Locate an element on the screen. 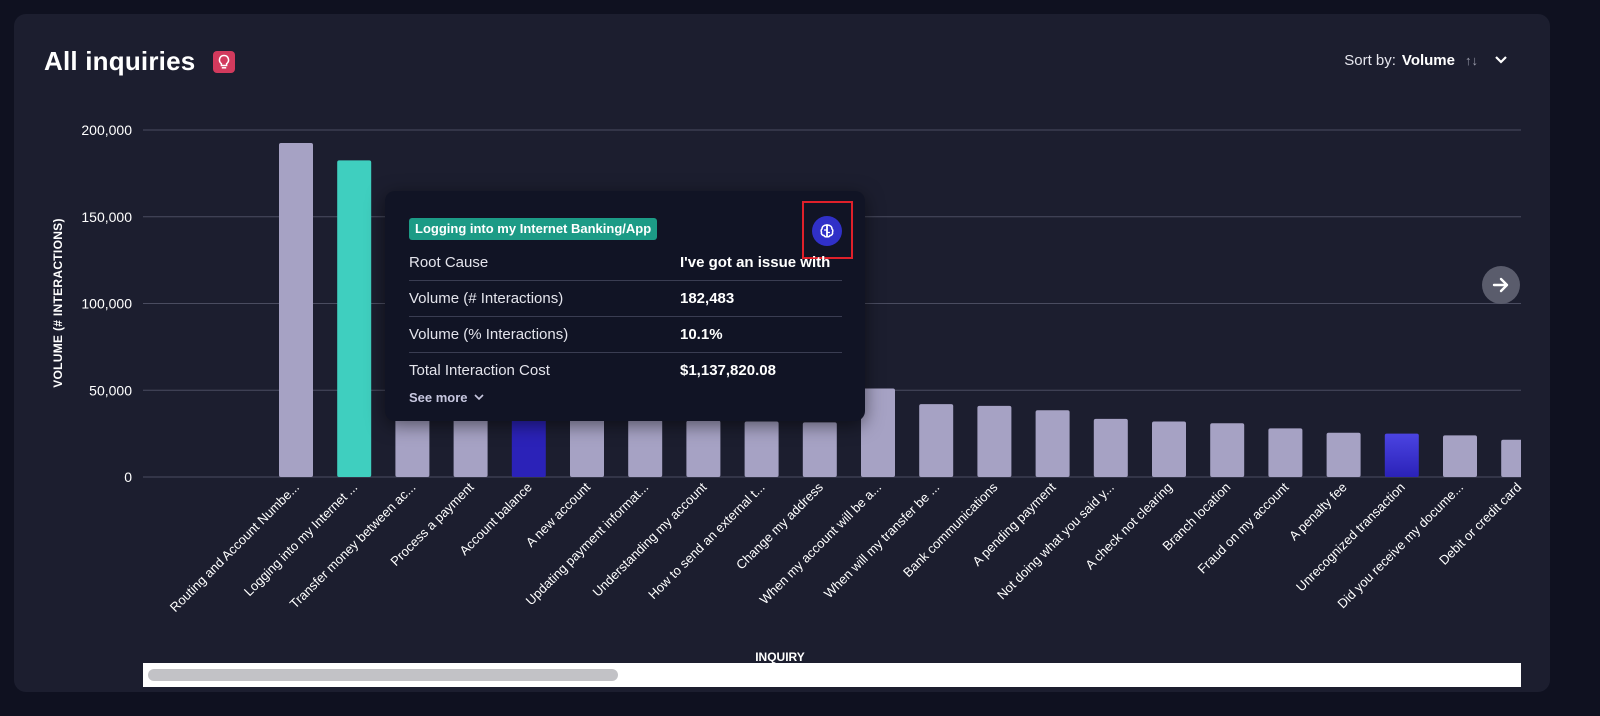 The image size is (1600, 716). x-tick-label: Bank communications is located at coordinates (950, 529).